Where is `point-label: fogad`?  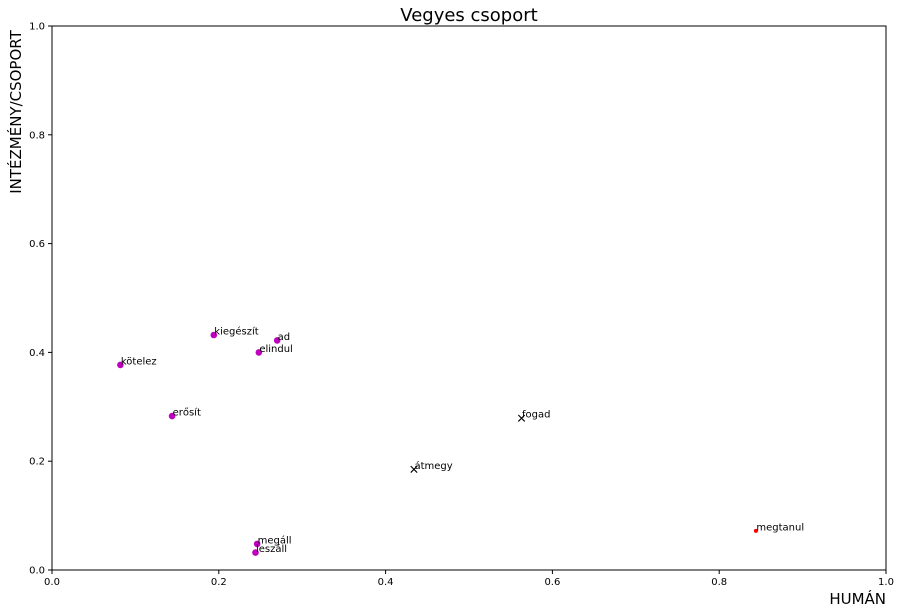 point-label: fogad is located at coordinates (536, 415).